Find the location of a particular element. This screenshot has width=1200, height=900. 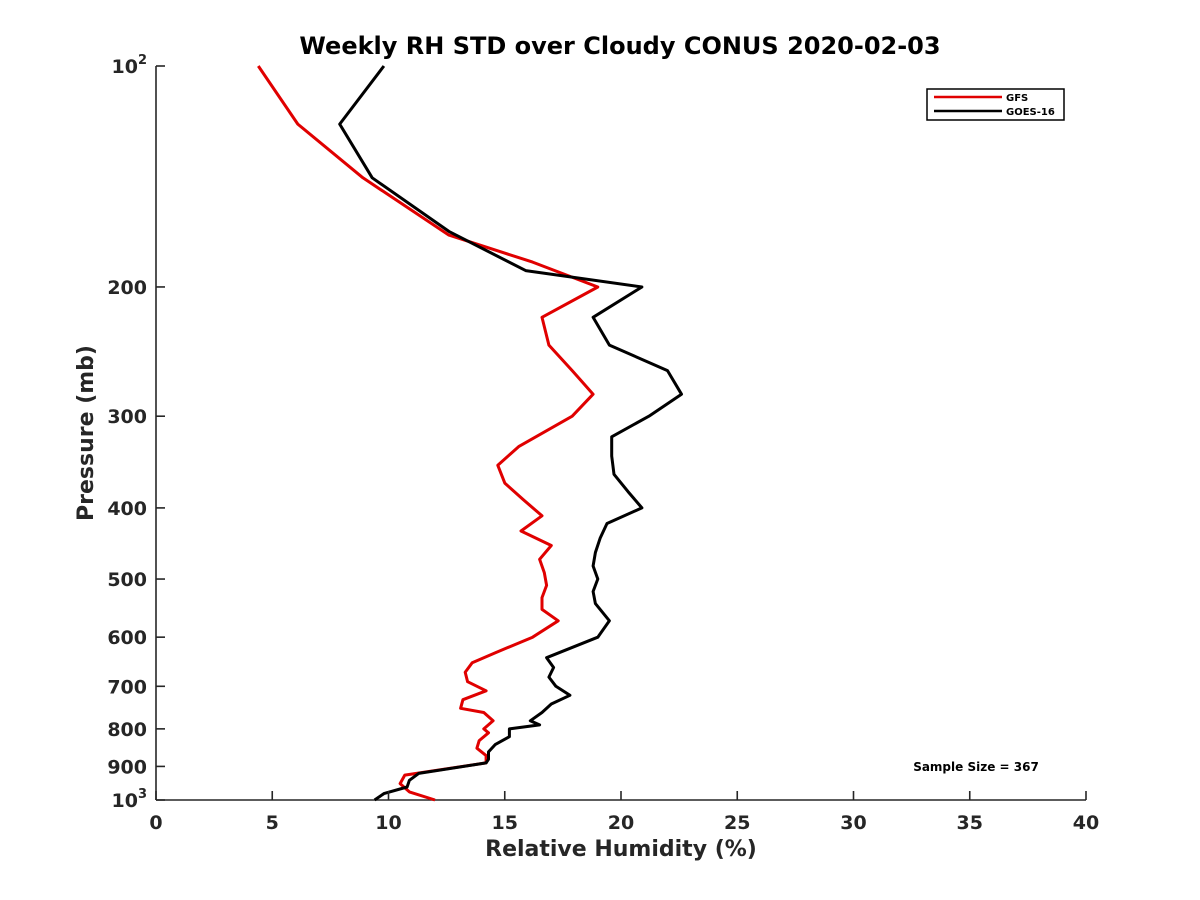

x-tick-label: 40 is located at coordinates (1086, 823).